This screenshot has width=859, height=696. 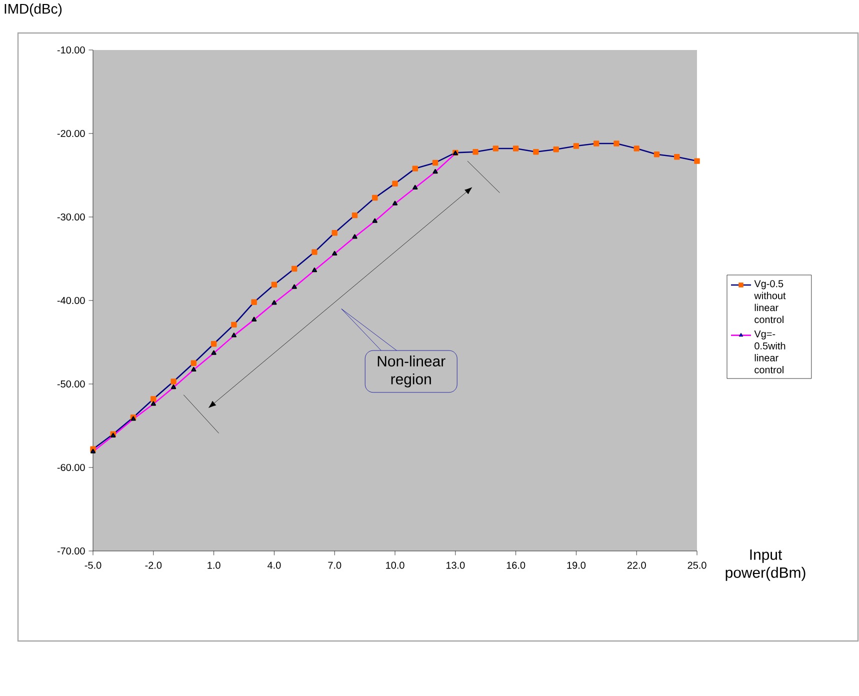 I want to click on y-axis-title: IMD(dBc), so click(x=33, y=10).